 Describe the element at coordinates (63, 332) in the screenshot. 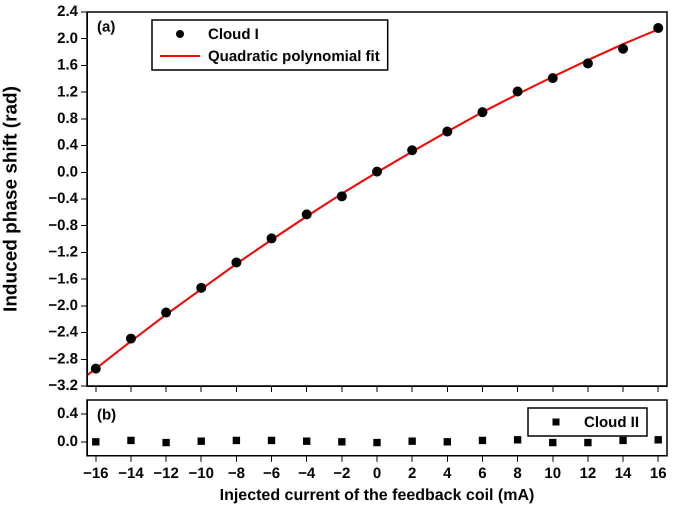

I see `y-tick-label: −2.4` at that location.